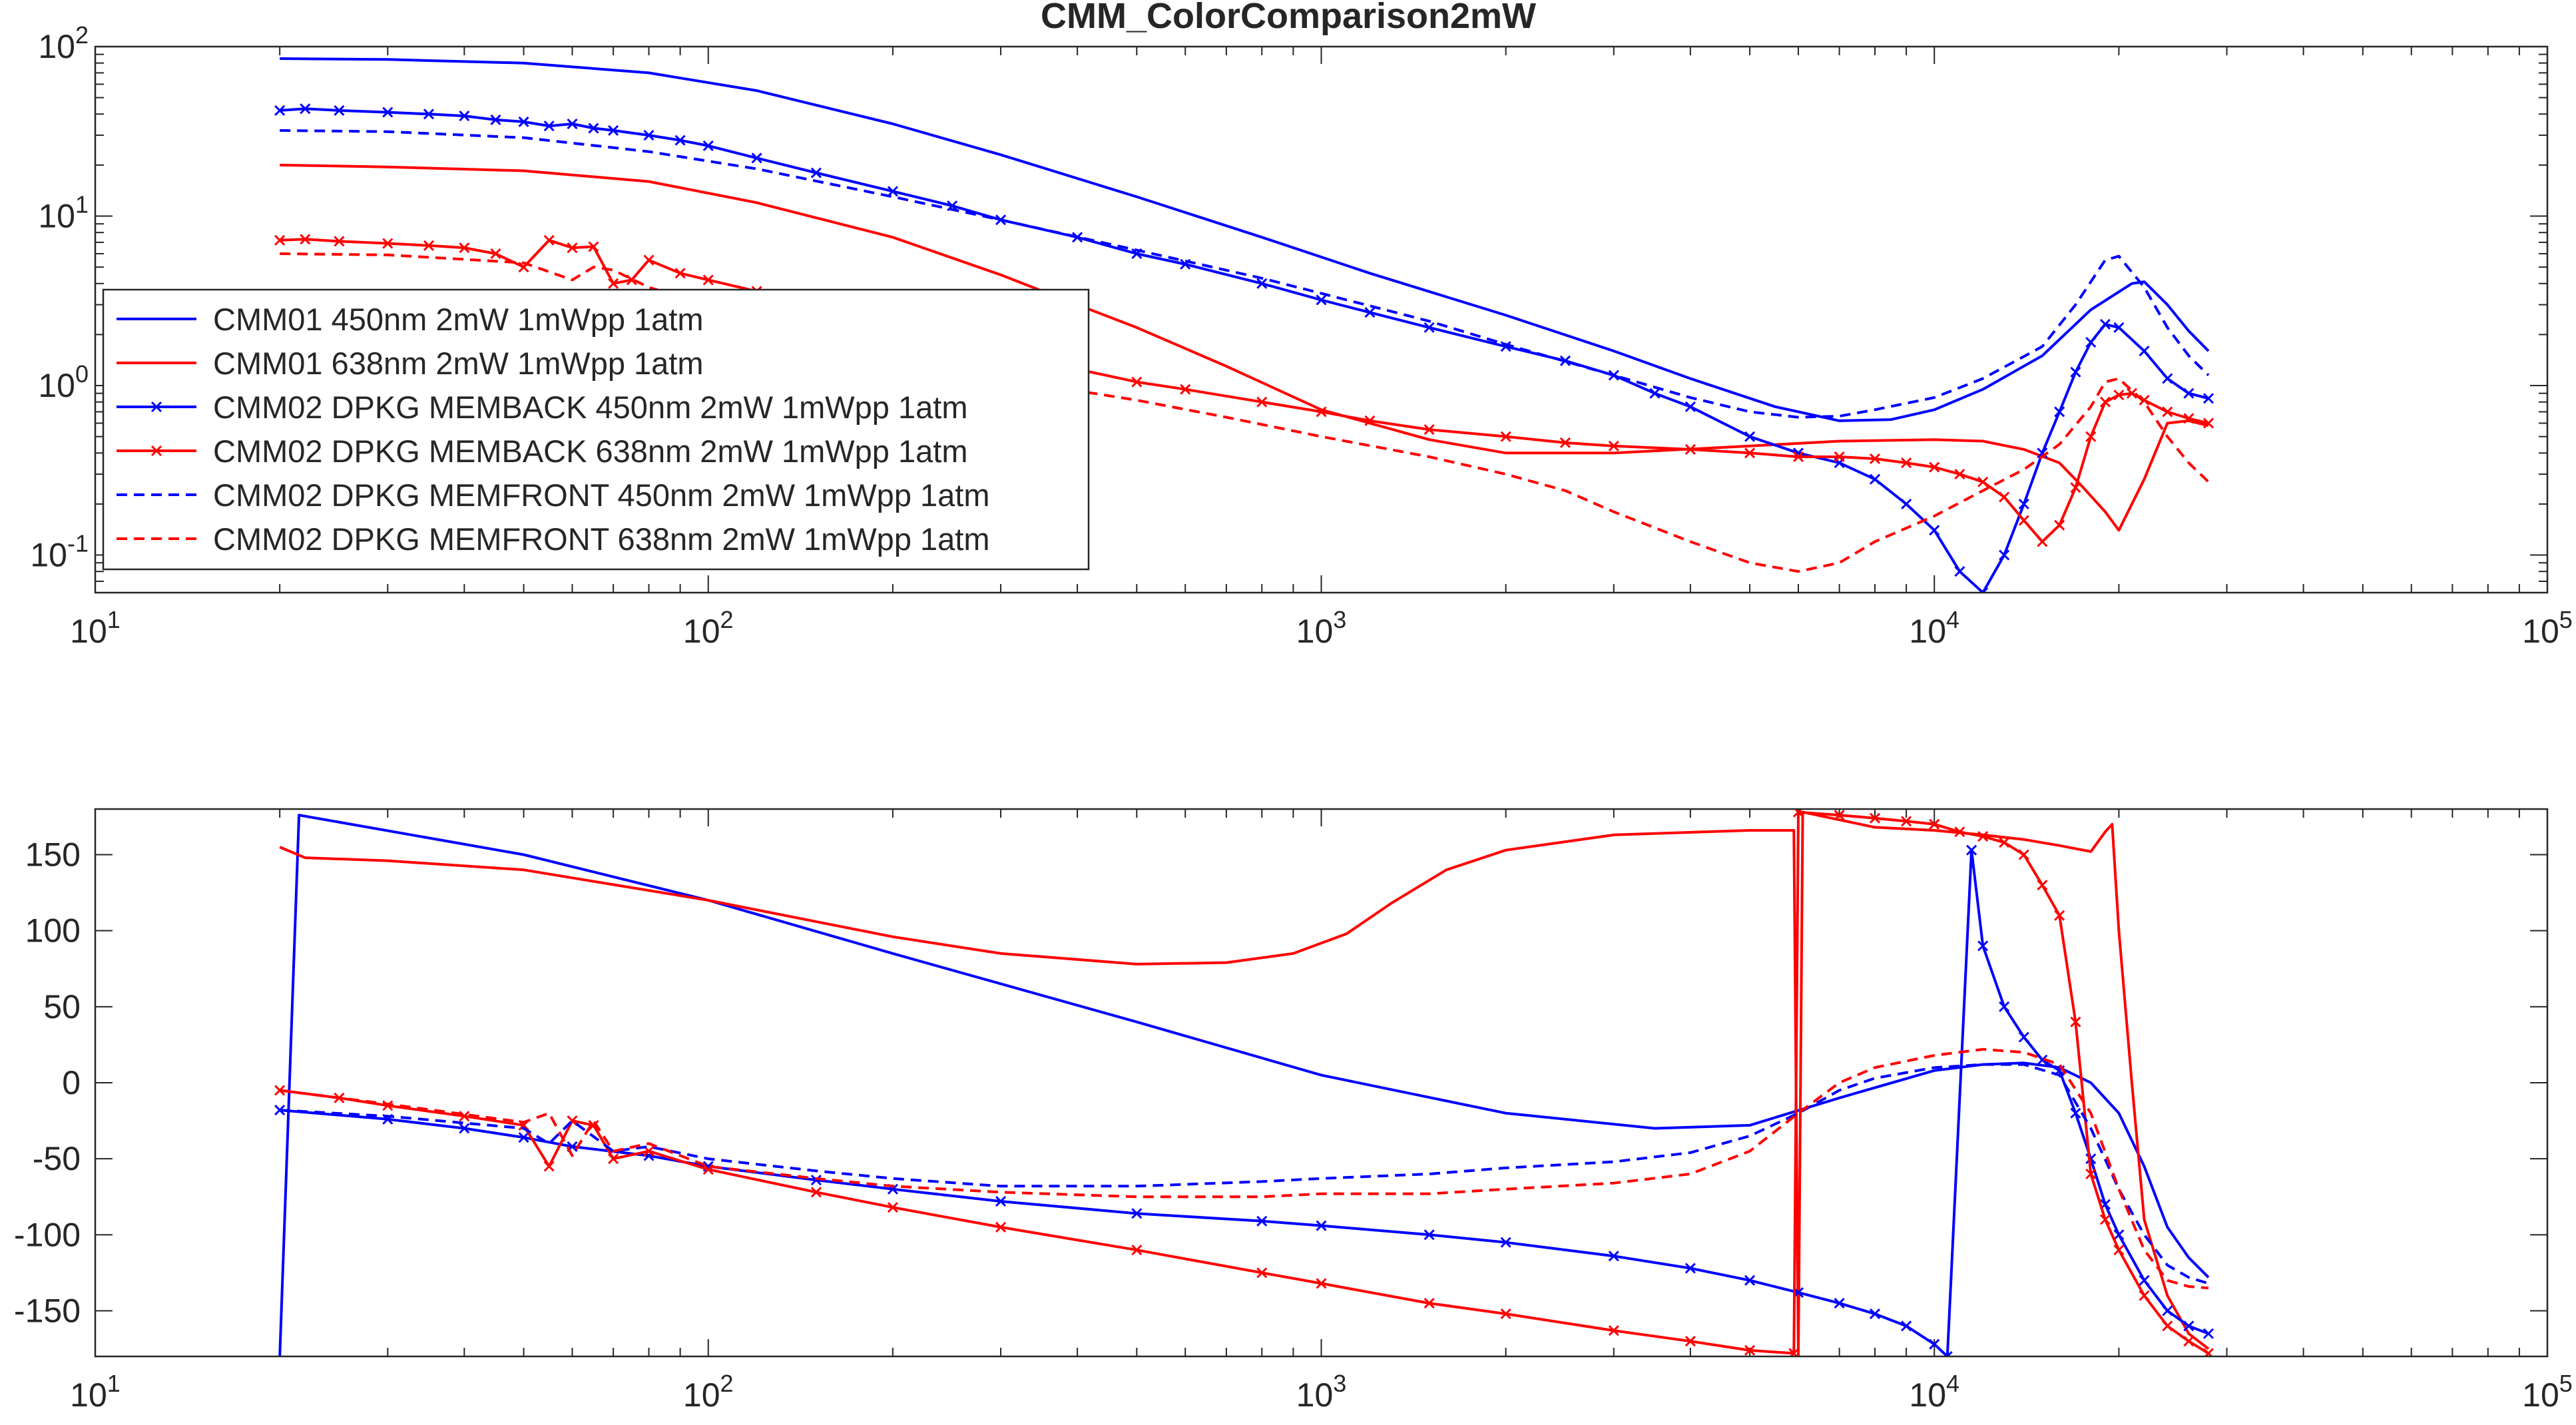 This screenshot has width=2576, height=1425. Describe the element at coordinates (708, 628) in the screenshot. I see `x-tick-label: 102` at that location.